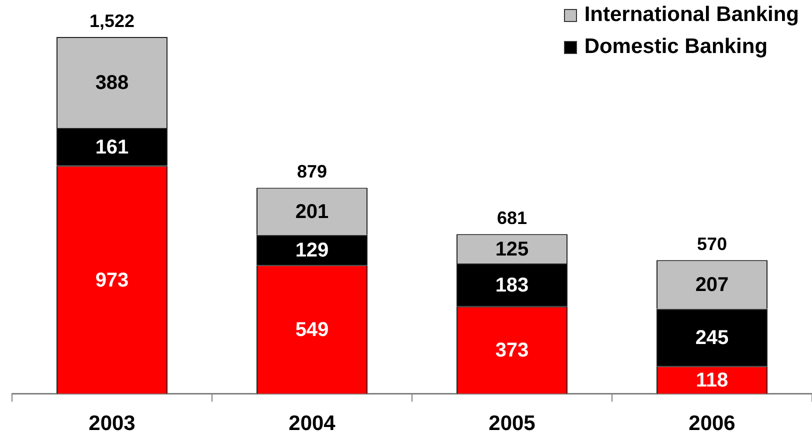  What do you see at coordinates (512, 285) in the screenshot?
I see `data-label: 183` at bounding box center [512, 285].